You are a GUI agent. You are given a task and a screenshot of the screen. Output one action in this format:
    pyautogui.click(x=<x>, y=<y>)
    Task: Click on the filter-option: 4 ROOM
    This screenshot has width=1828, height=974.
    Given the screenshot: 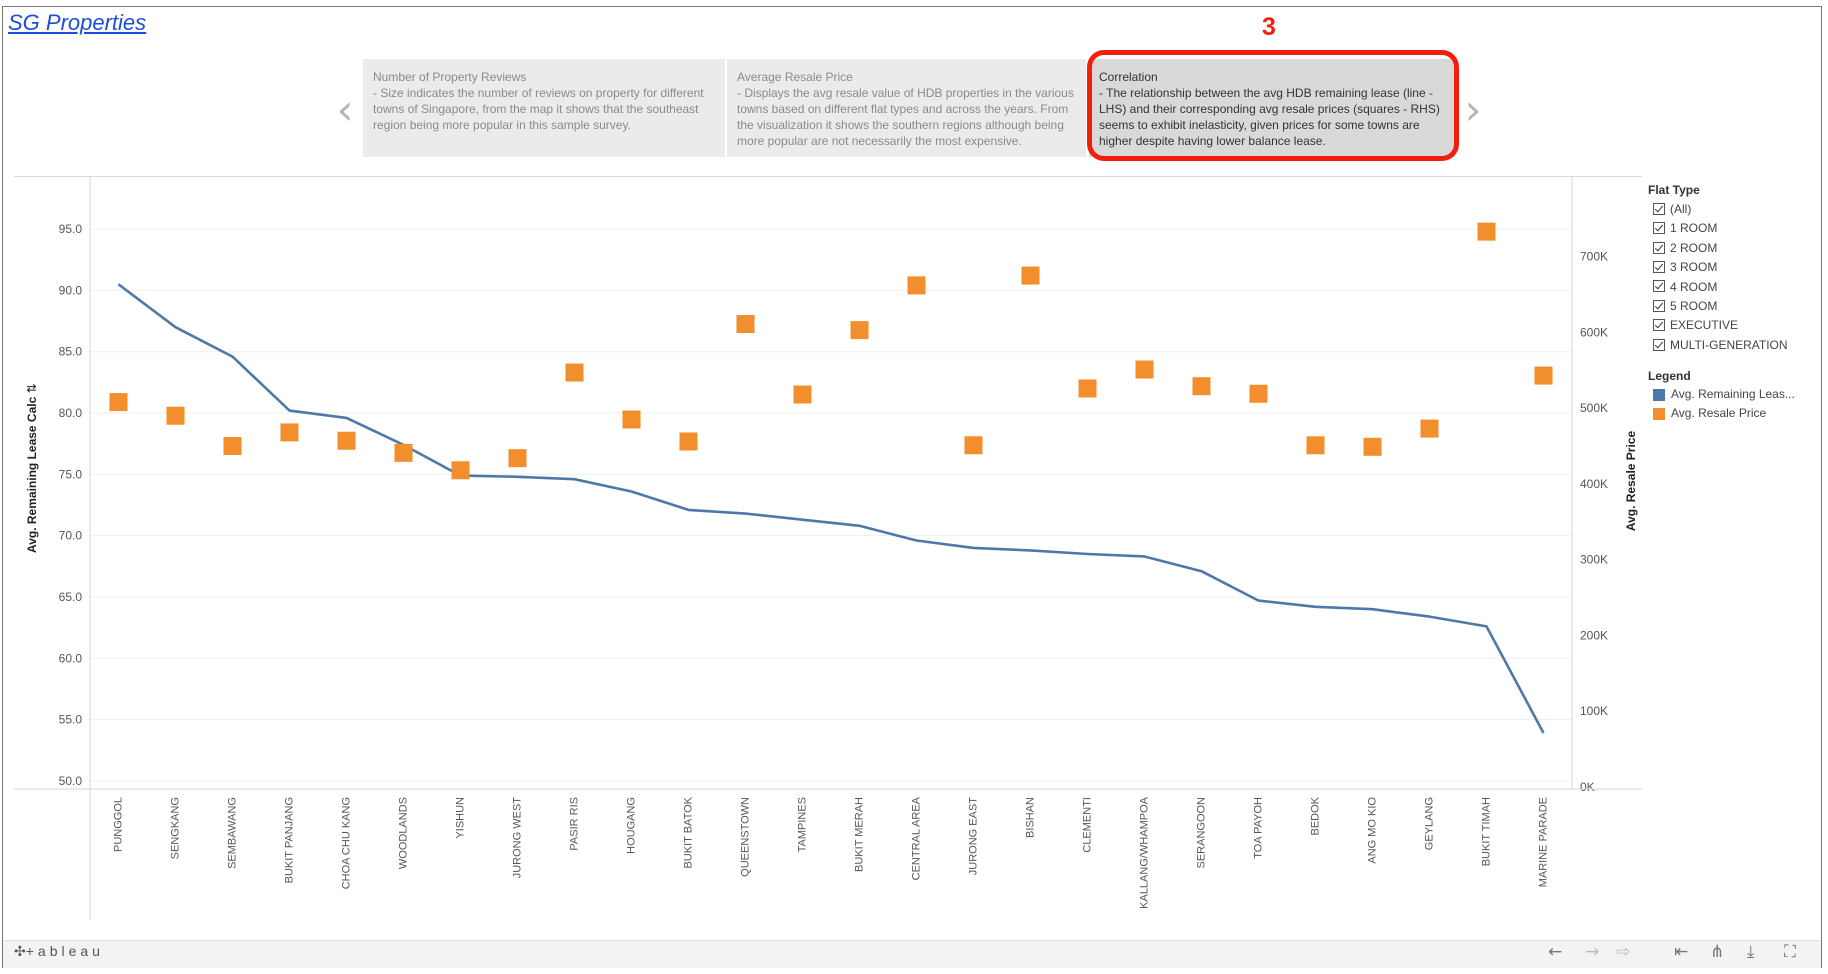 What is the action you would take?
    pyautogui.click(x=1685, y=287)
    